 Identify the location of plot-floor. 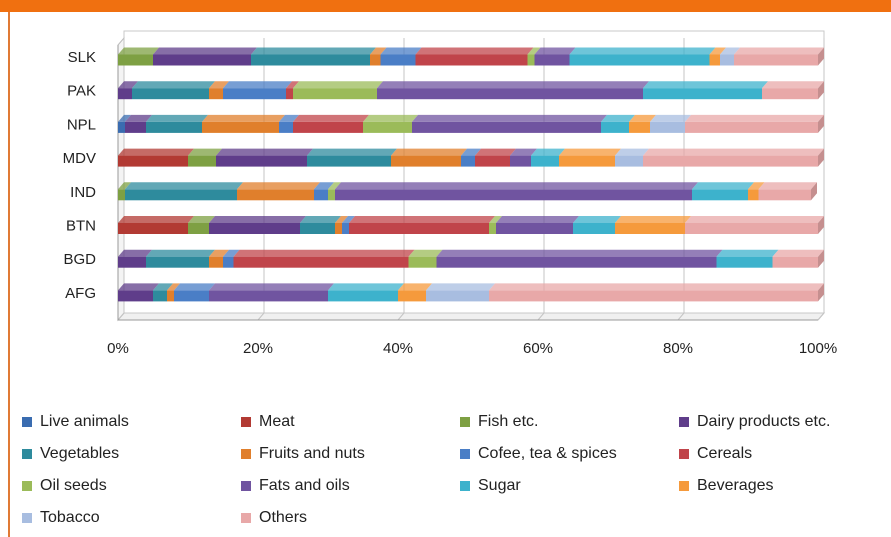
(471, 316).